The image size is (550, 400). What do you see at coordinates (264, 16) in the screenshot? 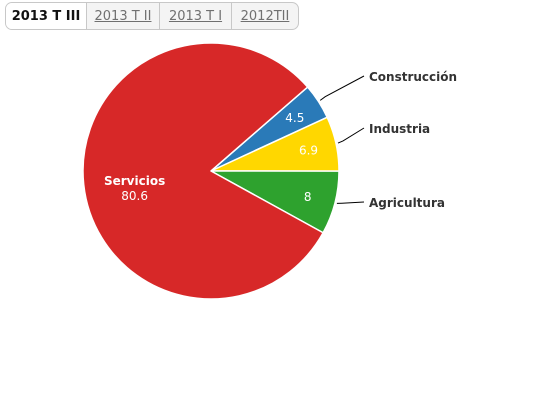
I see `tab-2012-t-ii: 2012TII` at bounding box center [264, 16].